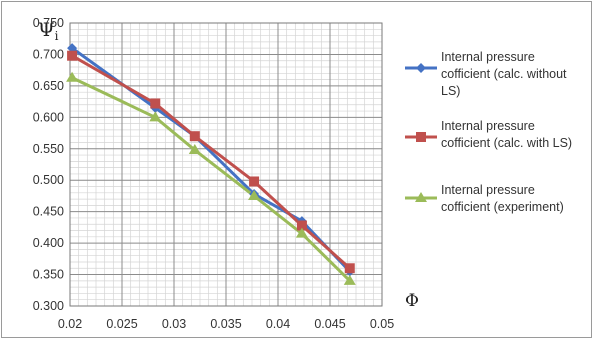 The image size is (595, 341). Describe the element at coordinates (488, 57) in the screenshot. I see `legend-label-1-line-1: Internal pressure` at that location.